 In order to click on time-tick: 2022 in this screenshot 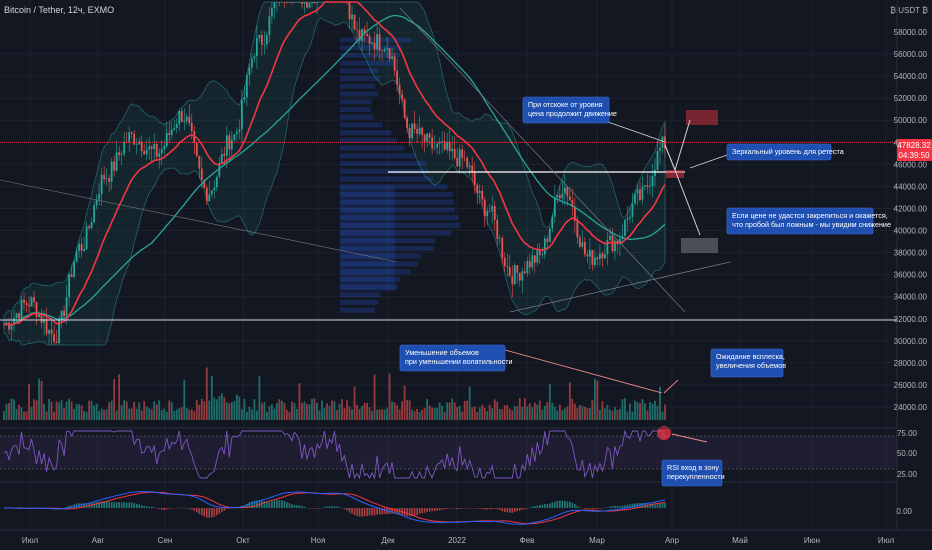, I will do `click(457, 540)`.